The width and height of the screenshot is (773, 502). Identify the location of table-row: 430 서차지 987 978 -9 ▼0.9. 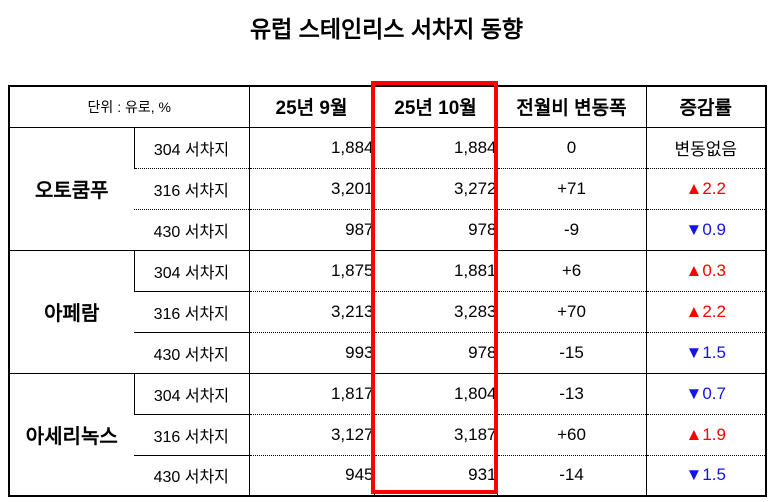
(388, 229).